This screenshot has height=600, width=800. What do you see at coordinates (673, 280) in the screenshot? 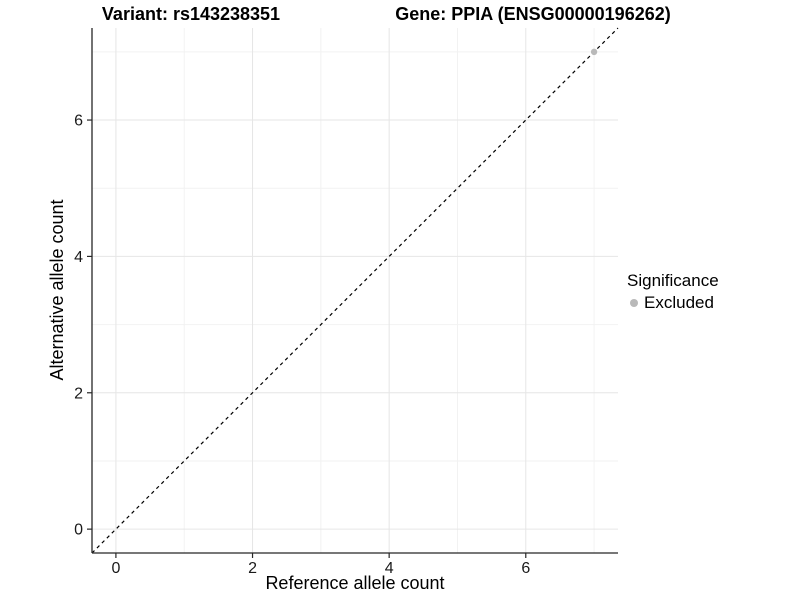
I see `legend-title: Significance` at bounding box center [673, 280].